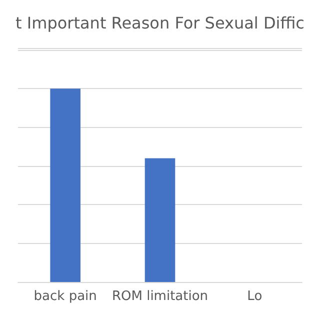 Image resolution: width=320 pixels, height=320 pixels. Describe the element at coordinates (160, 23) in the screenshot. I see `chart-title: t Important Reason For Sexual Diffic` at that location.